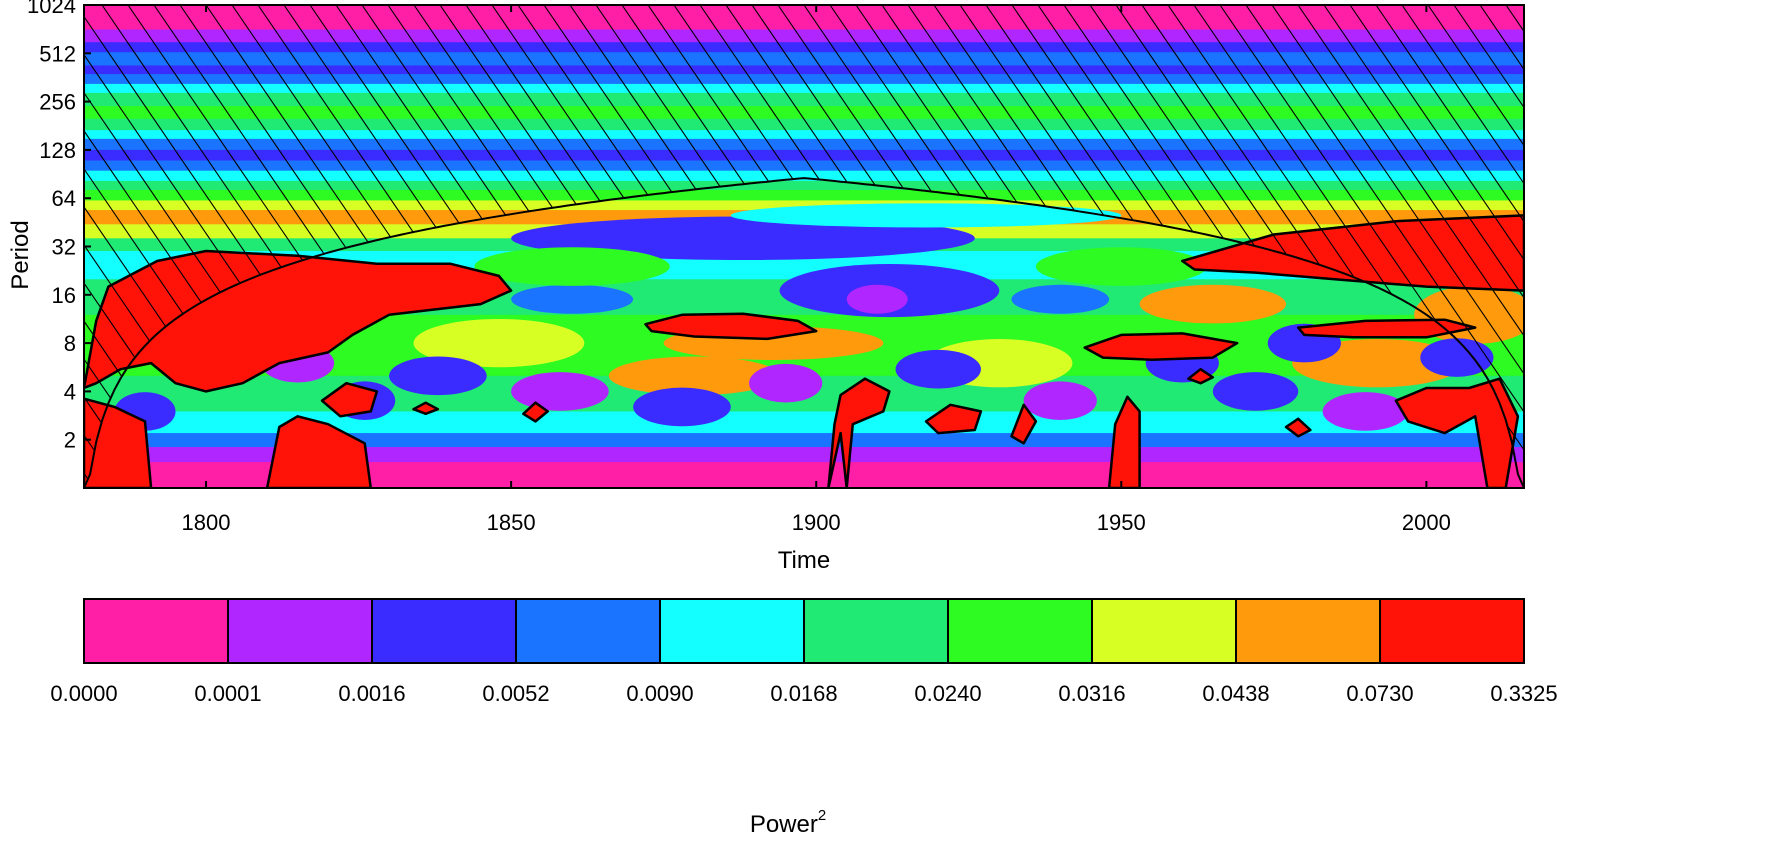  What do you see at coordinates (1024, 424) in the screenshot?
I see `region-1934` at bounding box center [1024, 424].